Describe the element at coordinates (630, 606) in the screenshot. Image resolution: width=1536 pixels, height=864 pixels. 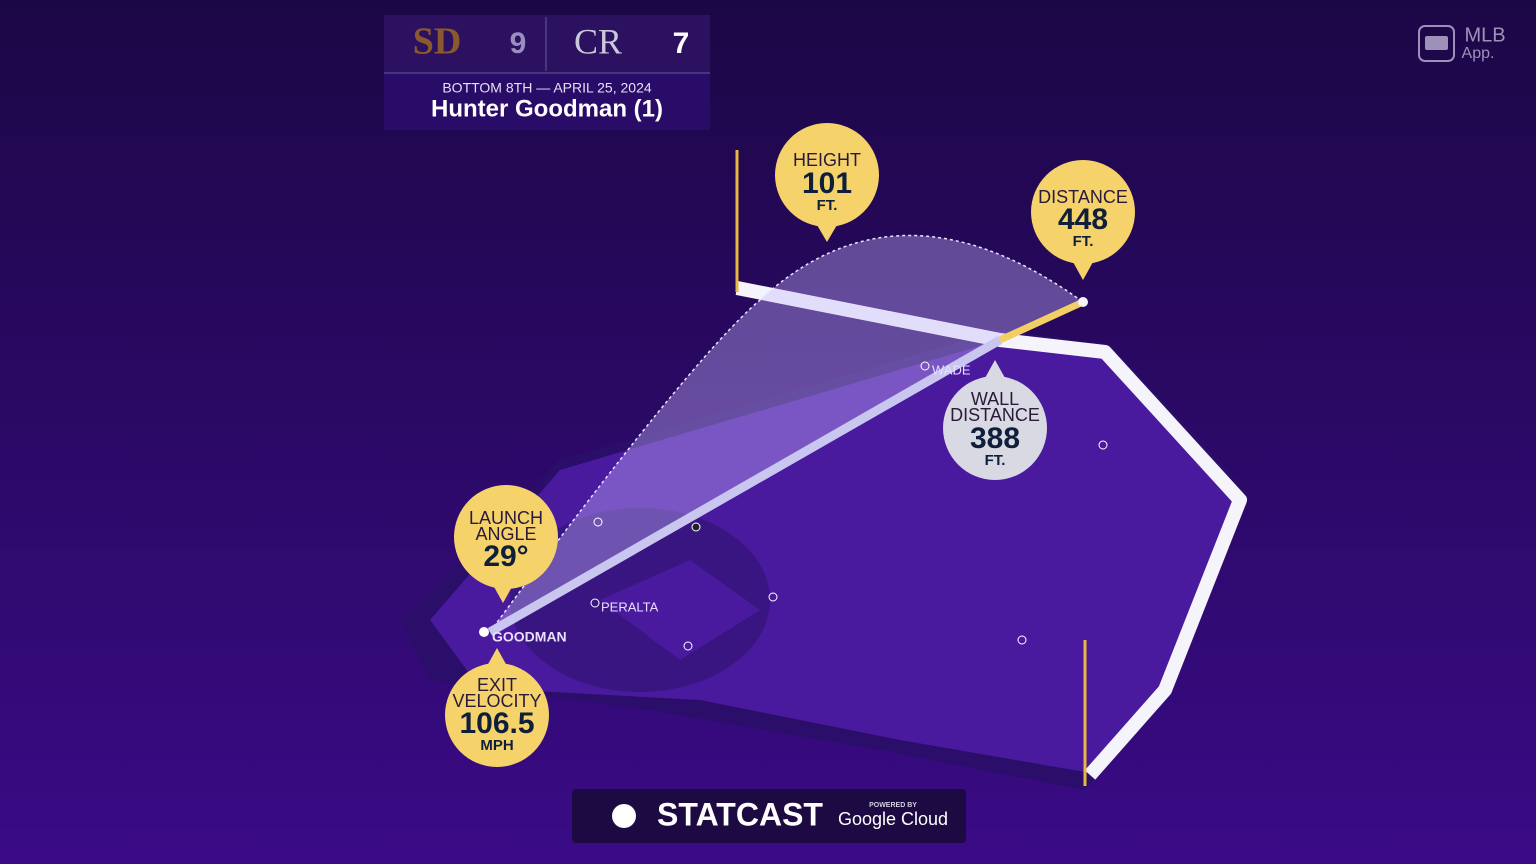
I see `player-label: PERALTA` at that location.